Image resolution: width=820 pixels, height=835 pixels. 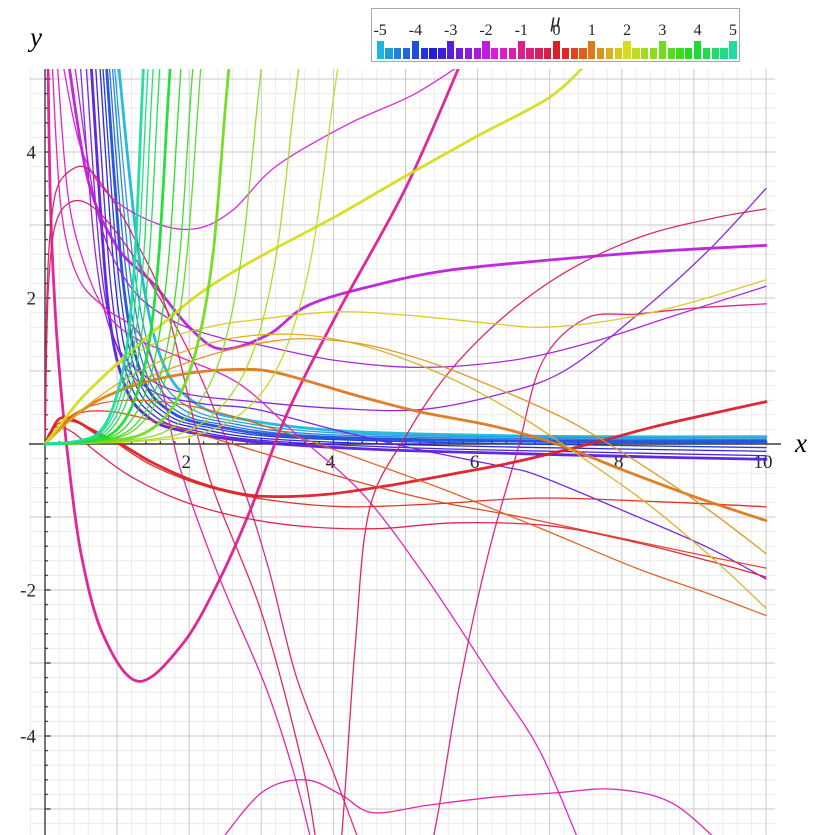 I want to click on legend-swatch-mu-4.25, so click(x=706, y=53).